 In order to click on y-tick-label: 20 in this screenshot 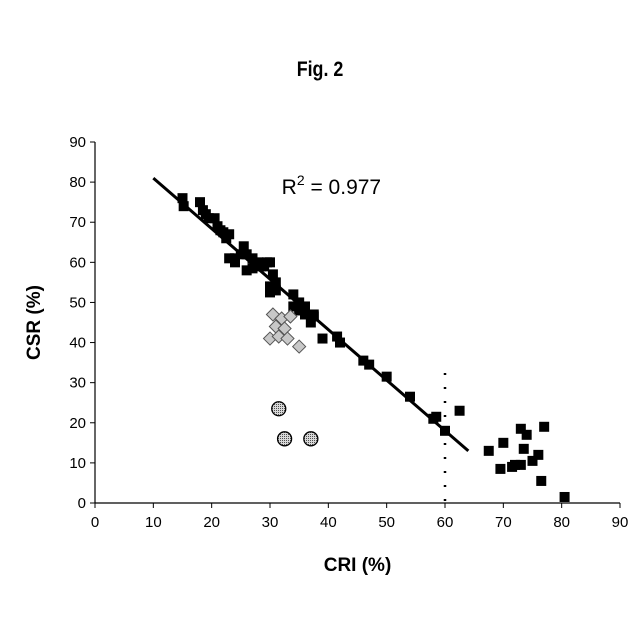, I will do `click(77, 423)`.